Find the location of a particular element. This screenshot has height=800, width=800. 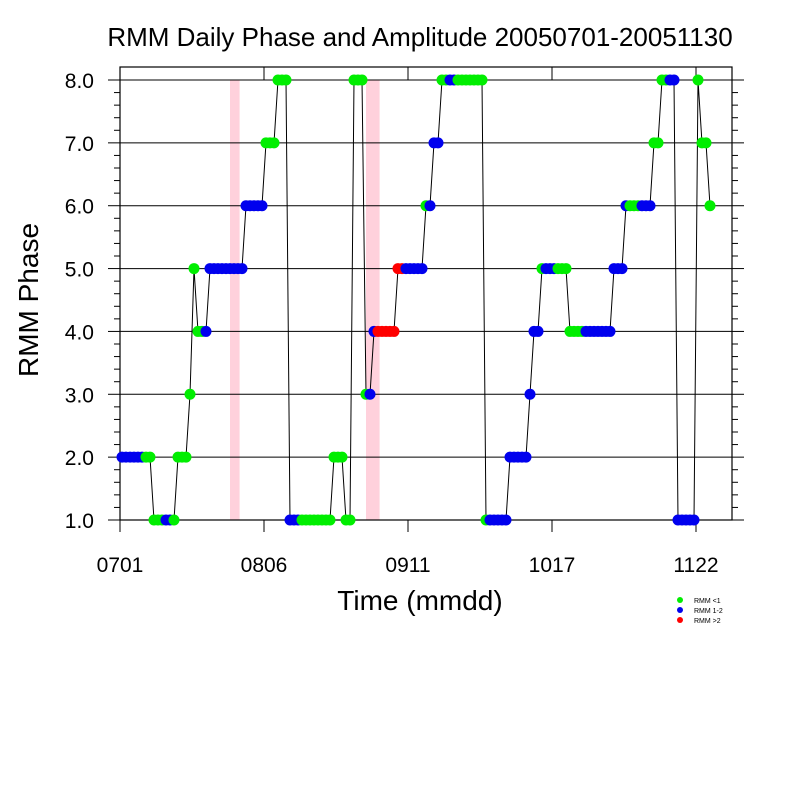

legend-label: RMM <1 is located at coordinates (707, 601).